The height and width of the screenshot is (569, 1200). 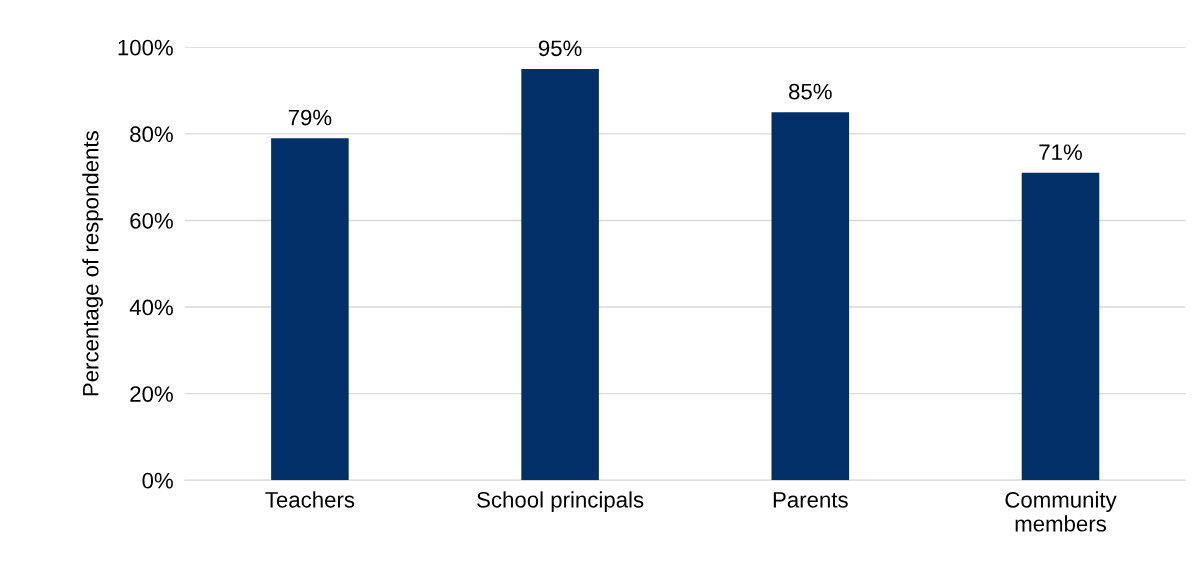 I want to click on y-axis-title: Percentage of respondents, so click(x=92, y=263).